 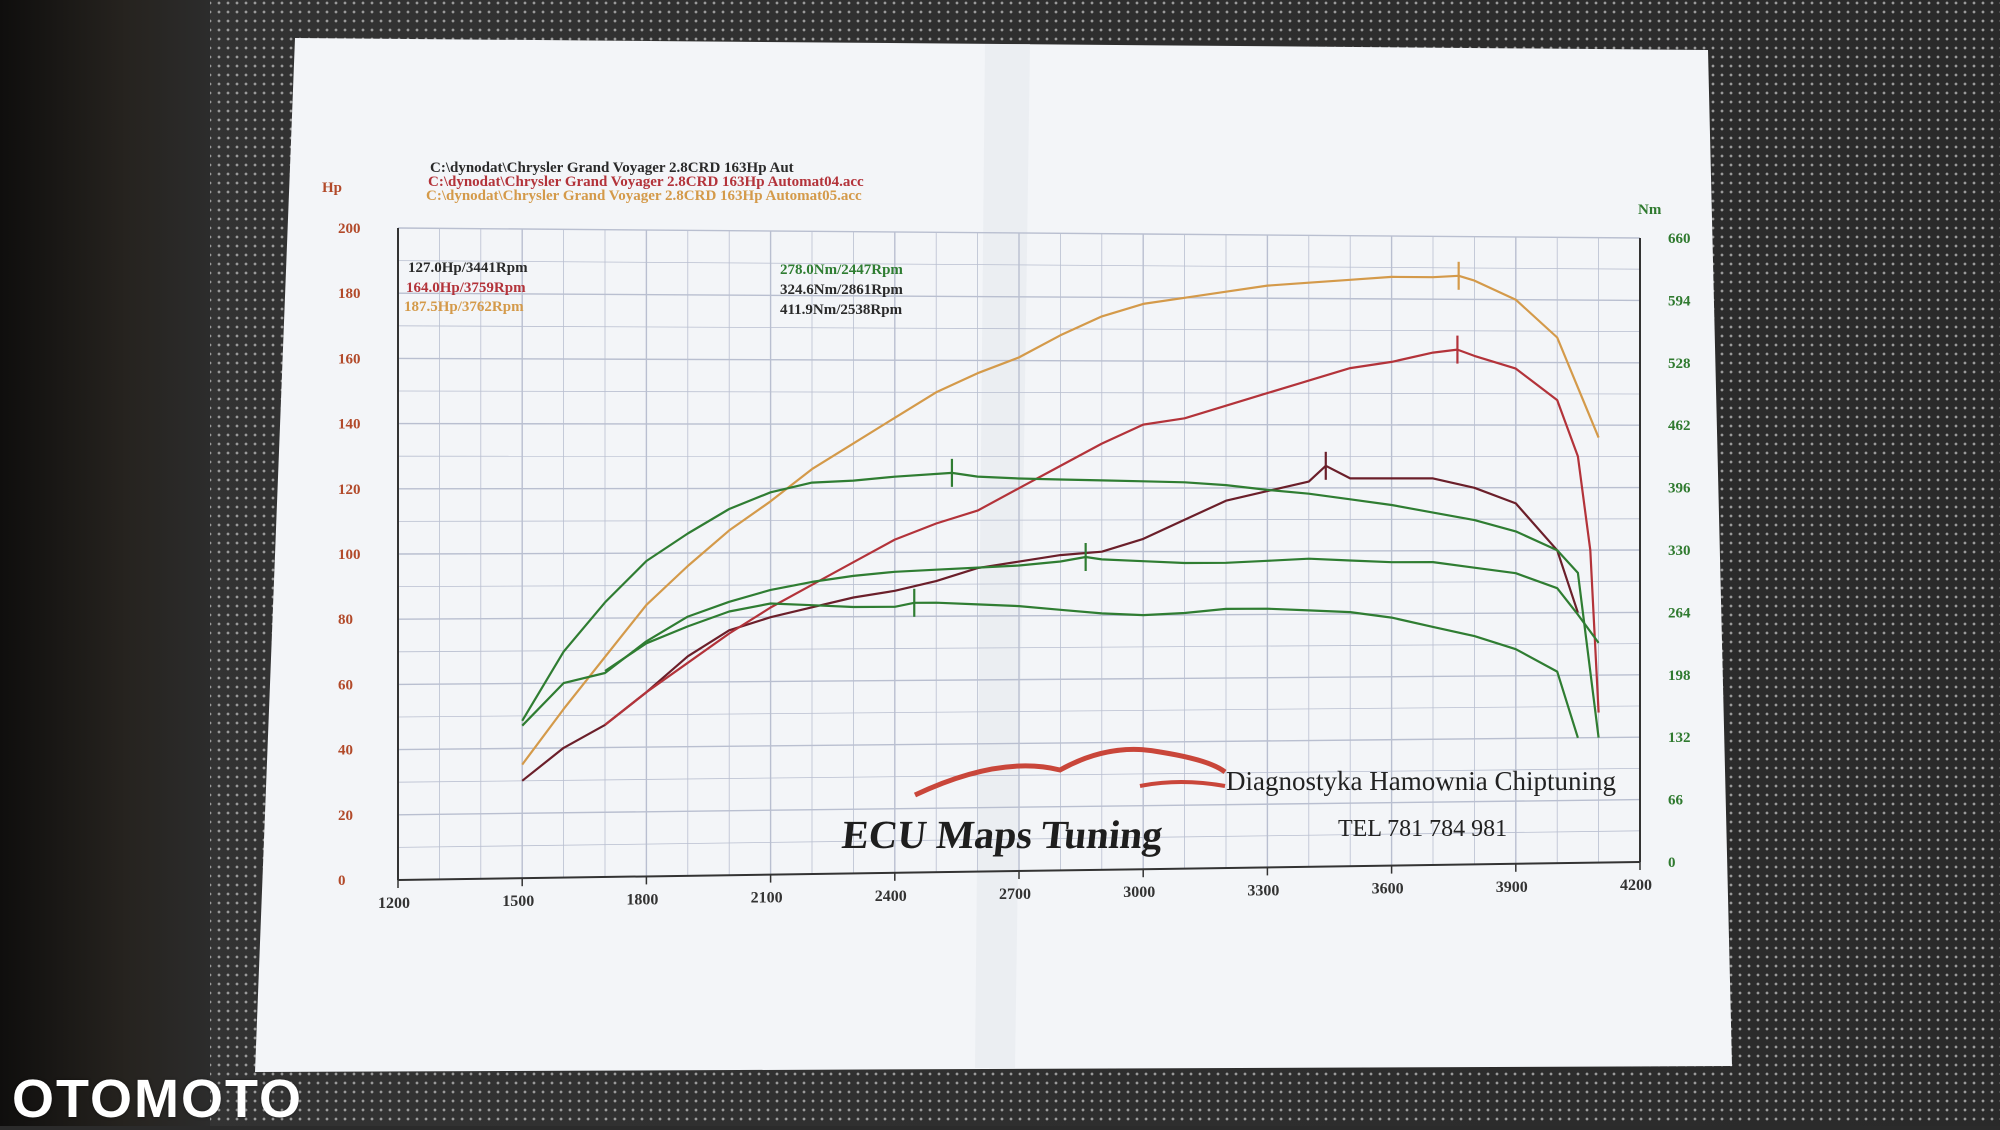 I want to click on hp-tick-label: 80, so click(x=345, y=620).